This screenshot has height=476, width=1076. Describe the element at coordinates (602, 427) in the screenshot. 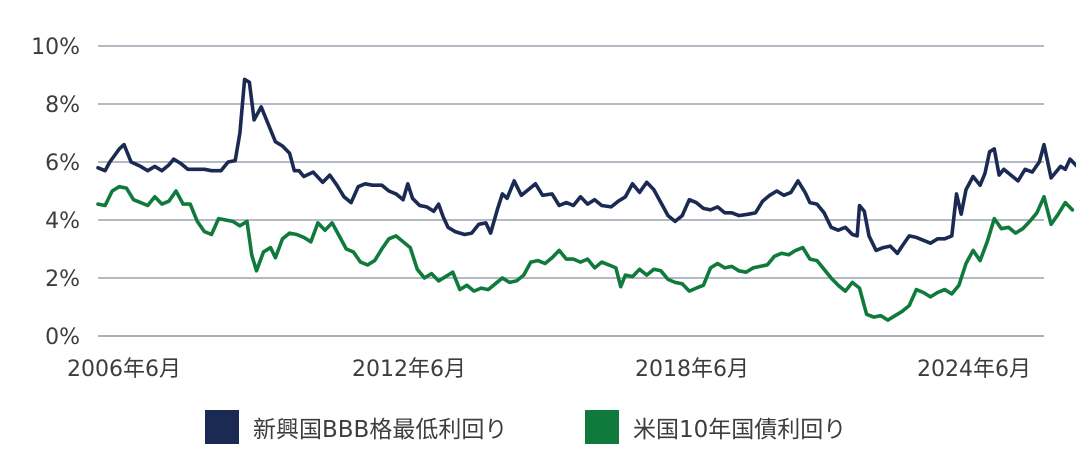

I see `legend-swatch-us-10y` at that location.